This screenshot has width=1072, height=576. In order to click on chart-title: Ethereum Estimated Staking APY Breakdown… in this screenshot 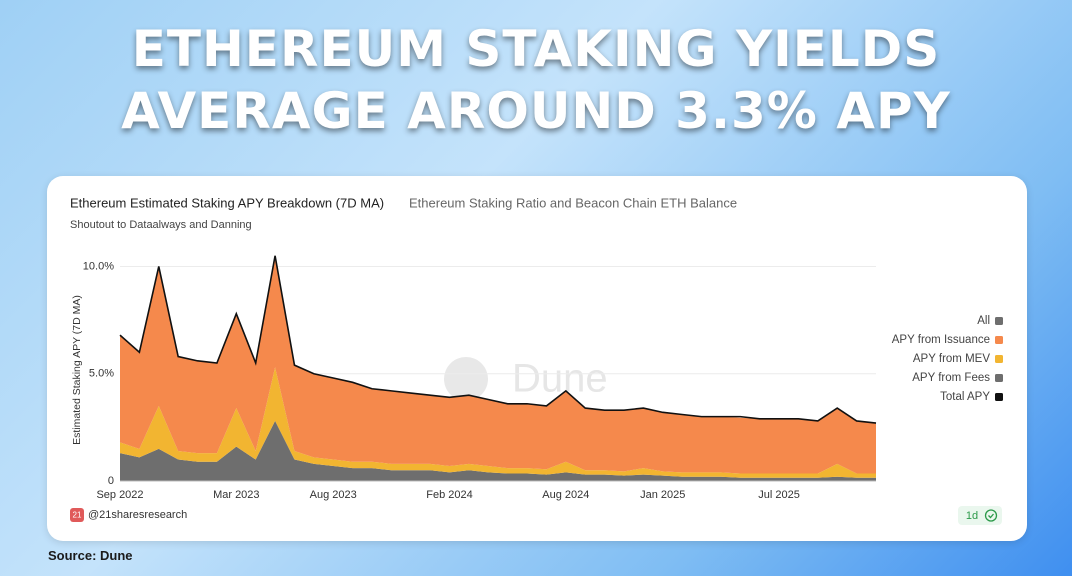, I will do `click(227, 202)`.